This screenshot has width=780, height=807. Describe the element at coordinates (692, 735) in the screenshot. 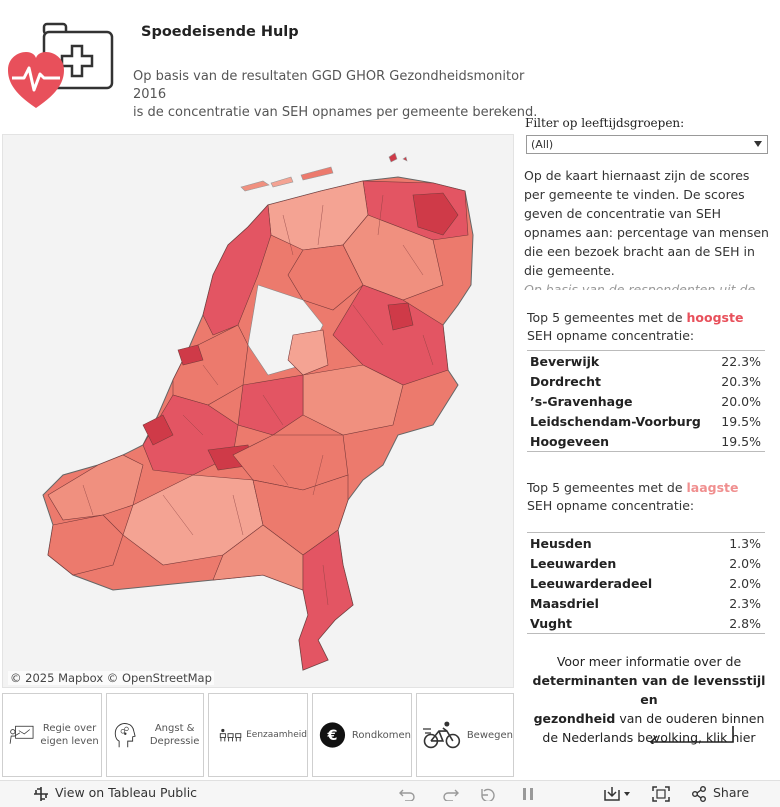

I see `back-arrow-icon` at that location.